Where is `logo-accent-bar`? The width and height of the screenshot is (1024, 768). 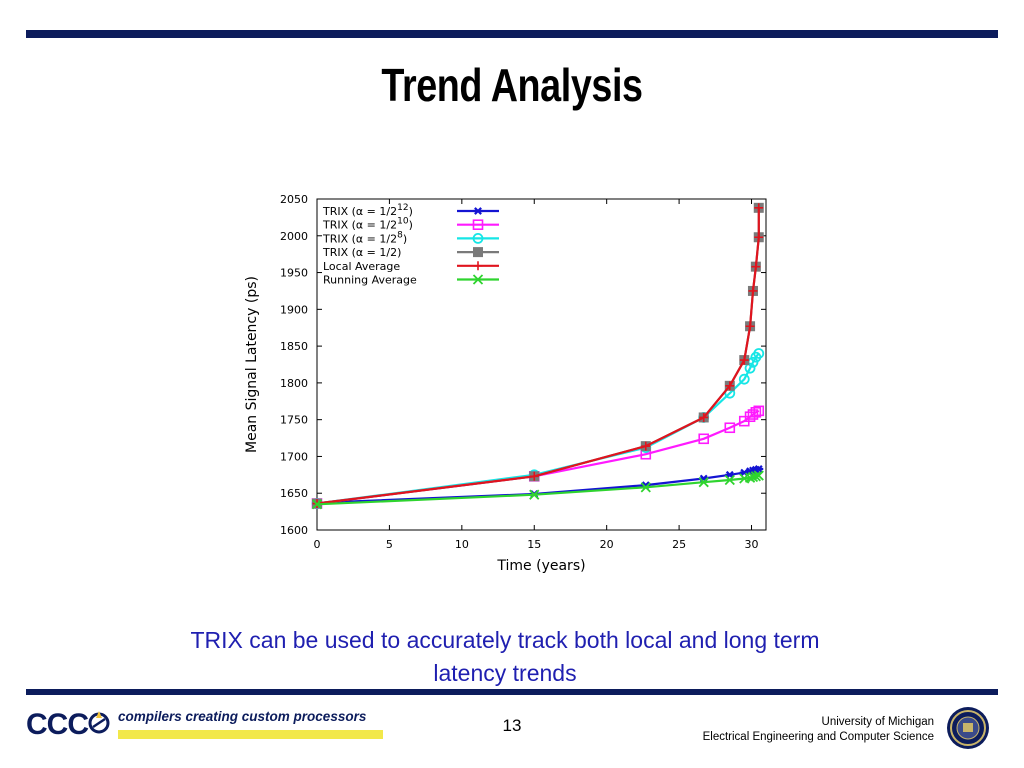
logo-accent-bar is located at coordinates (250, 734).